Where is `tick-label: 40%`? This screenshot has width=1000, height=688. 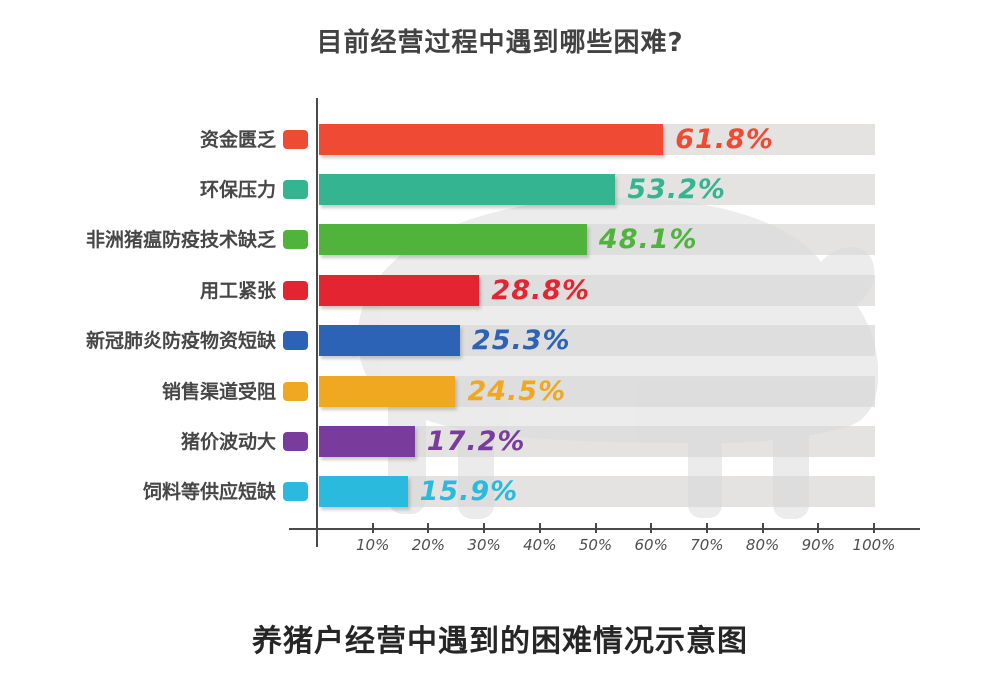
tick-label: 40% is located at coordinates (540, 545).